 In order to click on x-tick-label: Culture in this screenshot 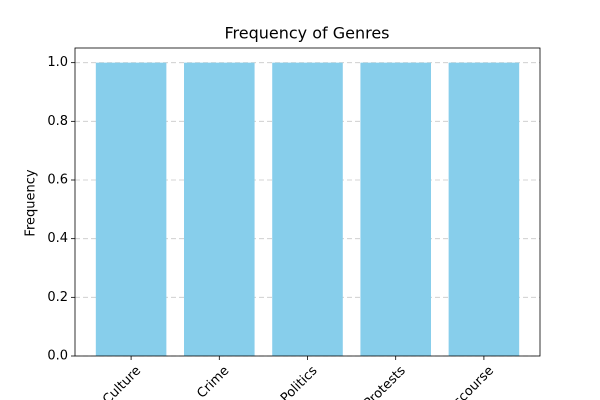, I will do `click(122, 381)`.